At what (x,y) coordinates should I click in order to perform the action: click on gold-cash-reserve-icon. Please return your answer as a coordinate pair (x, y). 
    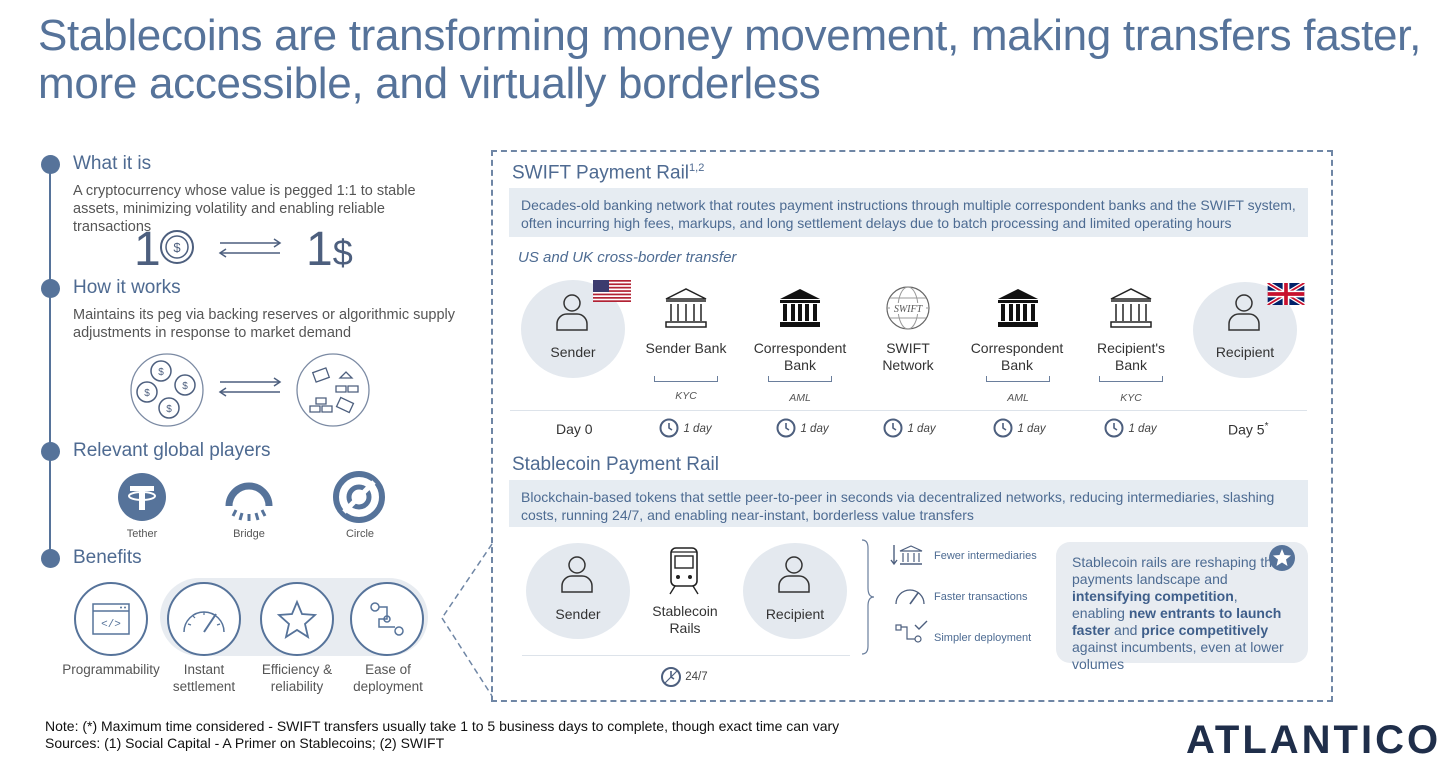
    Looking at the image, I should click on (333, 390).